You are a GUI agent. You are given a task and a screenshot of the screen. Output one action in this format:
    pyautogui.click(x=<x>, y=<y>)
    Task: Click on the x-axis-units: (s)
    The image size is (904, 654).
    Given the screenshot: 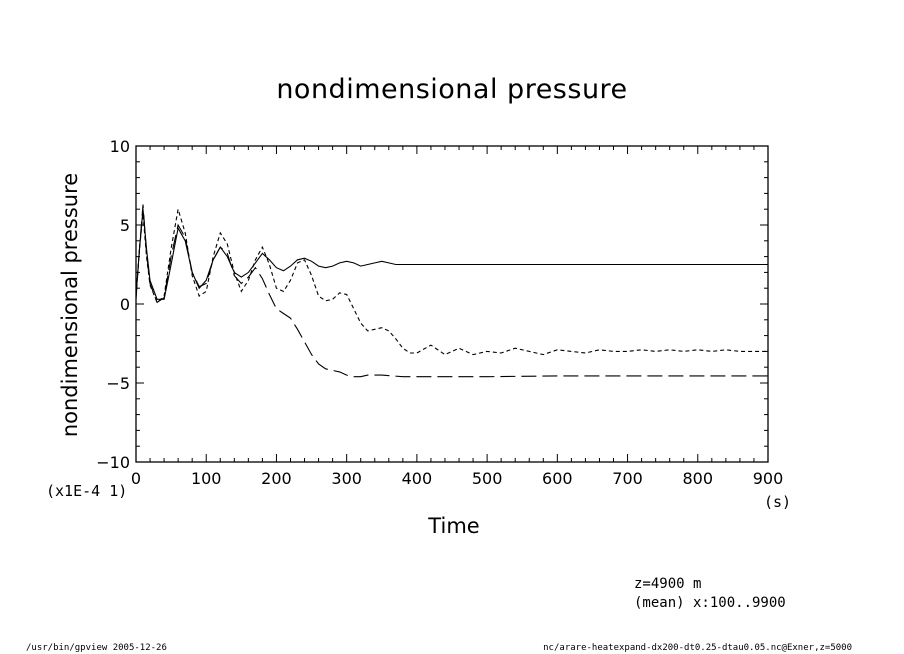 What is the action you would take?
    pyautogui.click(x=778, y=502)
    